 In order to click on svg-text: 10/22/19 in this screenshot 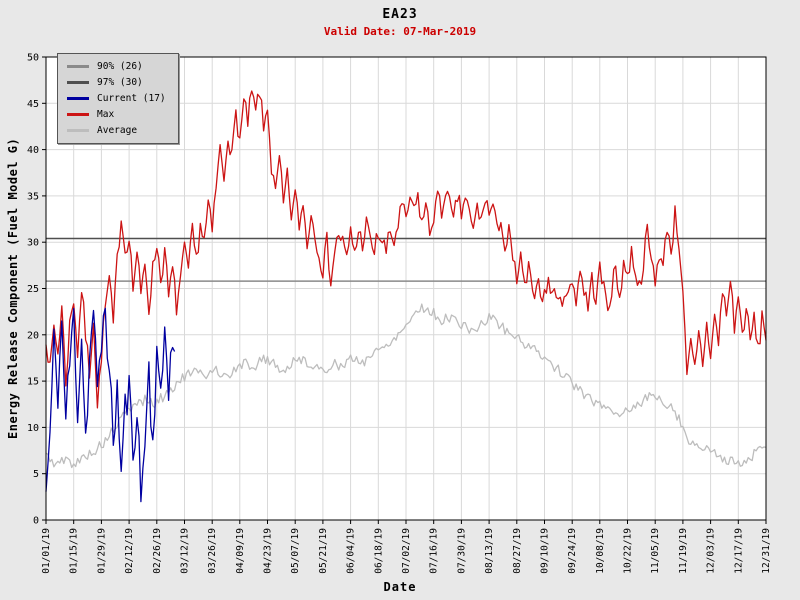, I will do `click(628, 551)`.